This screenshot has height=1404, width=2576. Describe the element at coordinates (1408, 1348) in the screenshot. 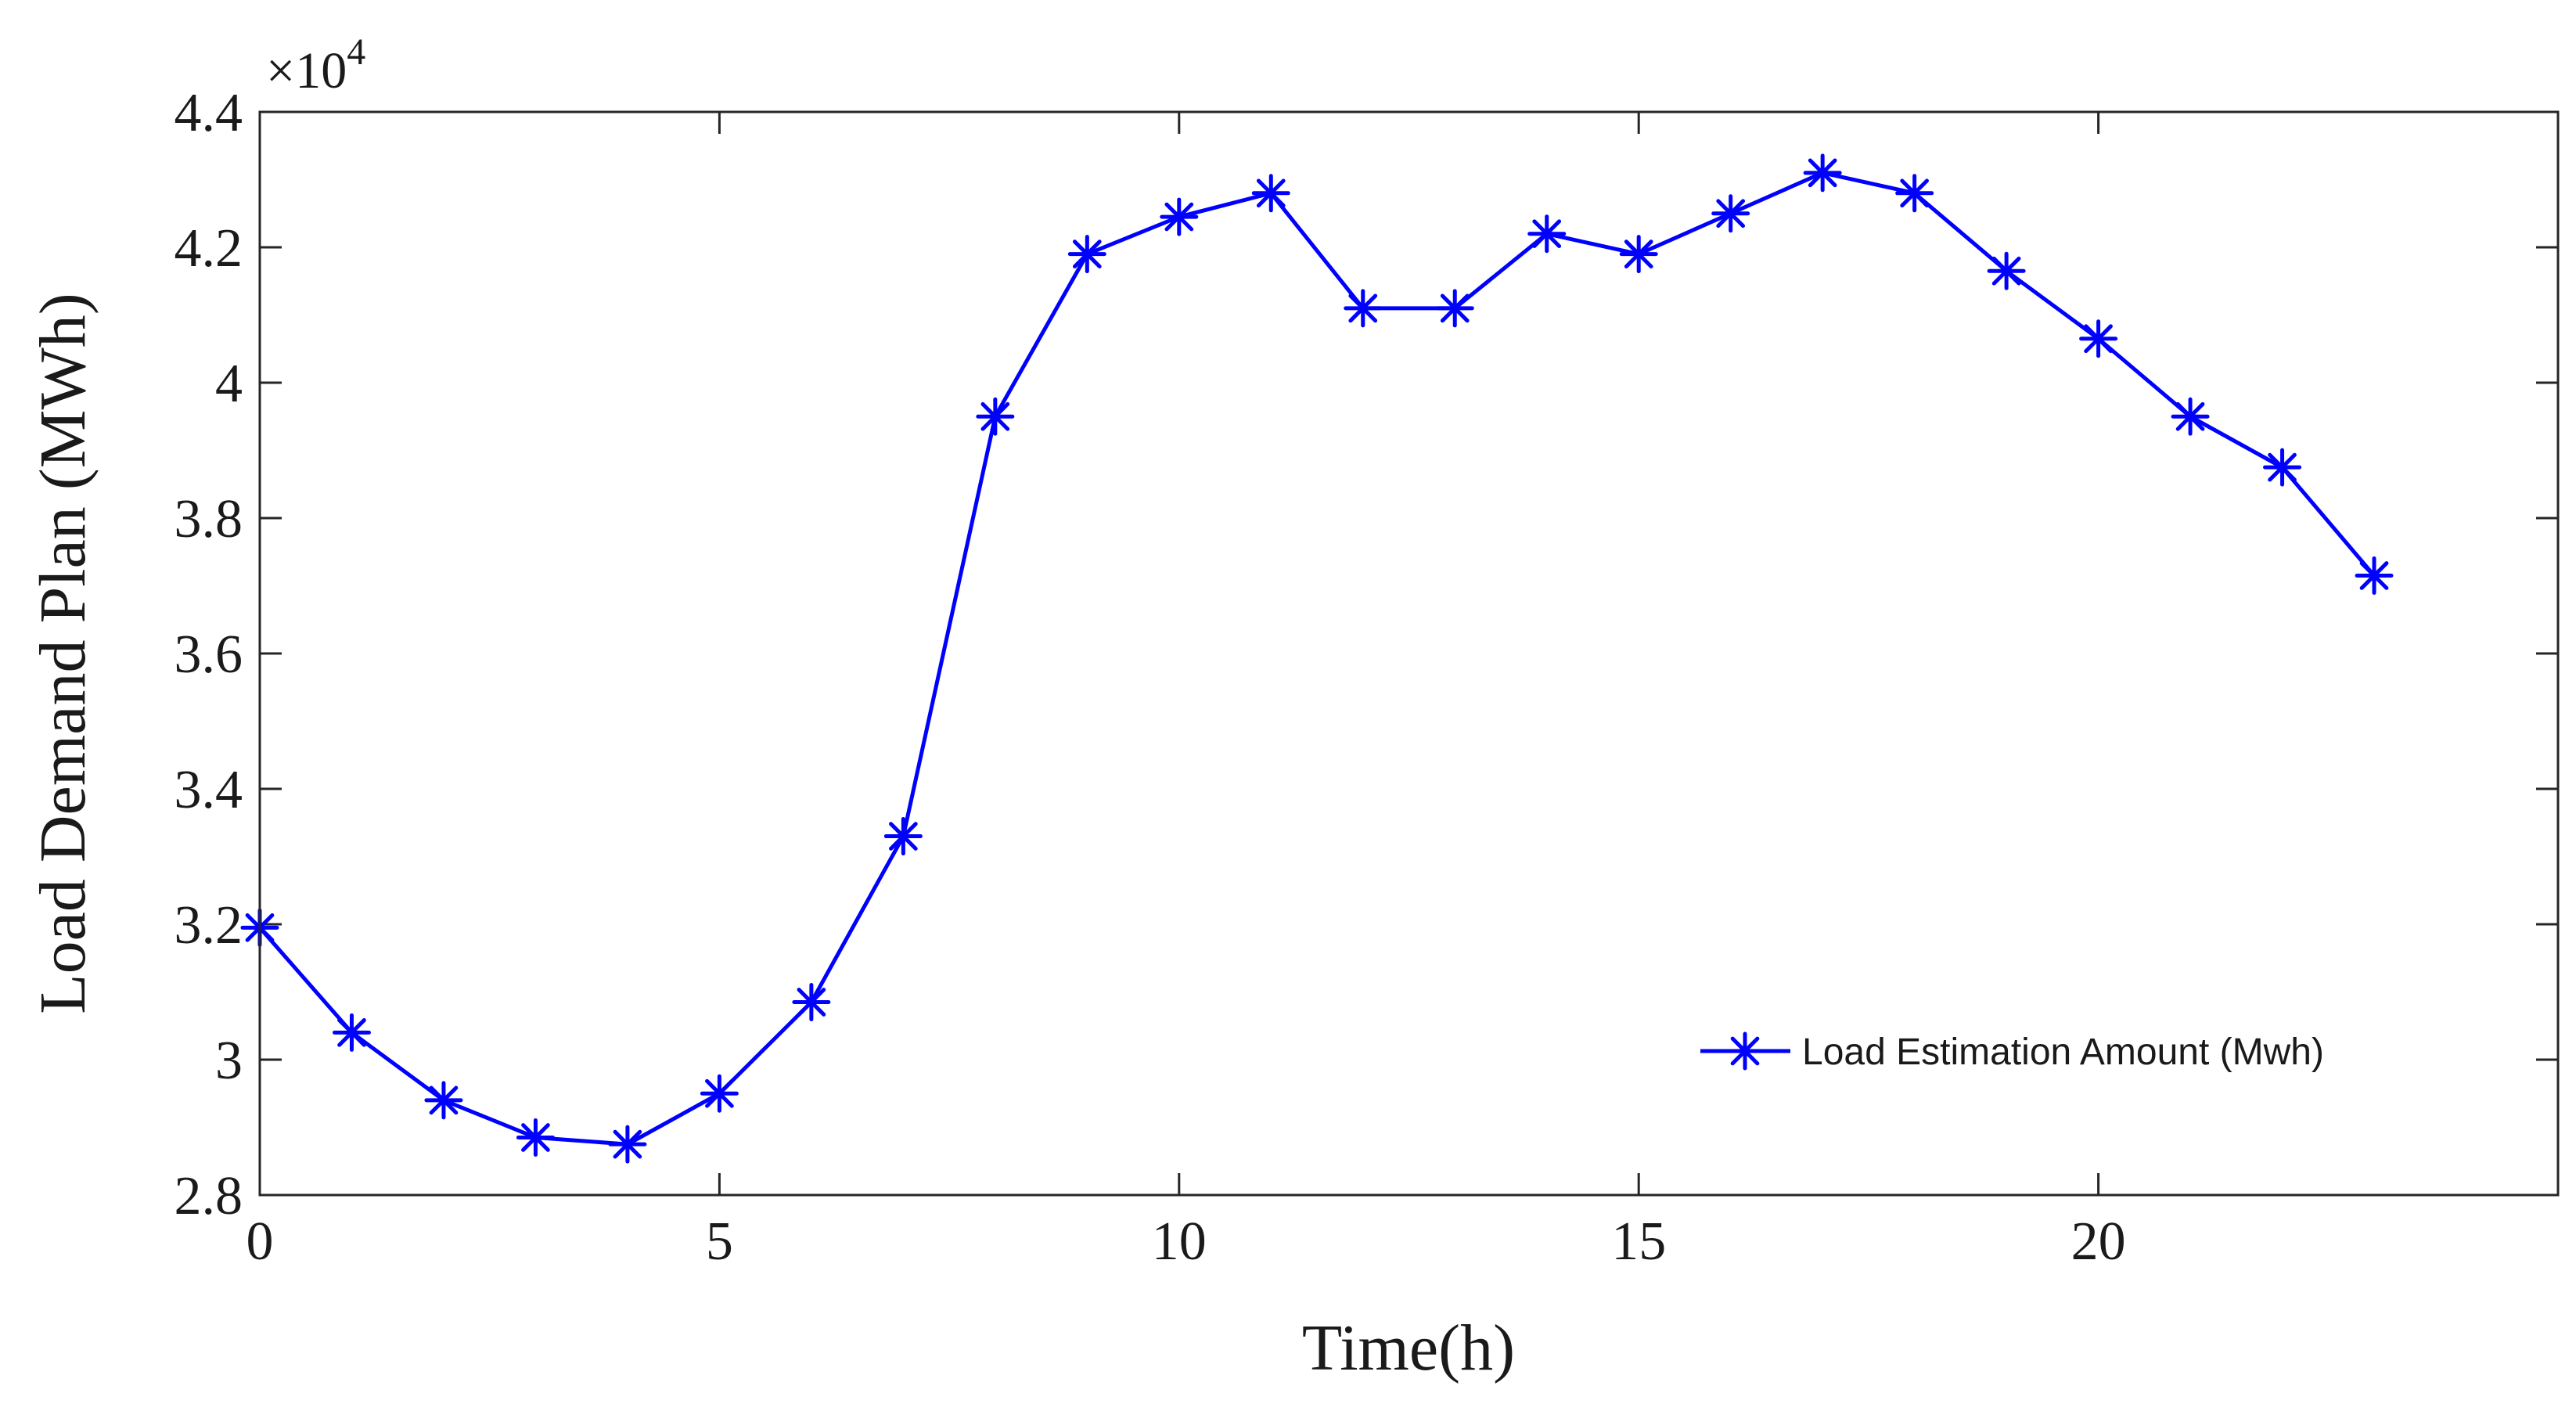

I see `x-axis-label: Time(h)` at that location.